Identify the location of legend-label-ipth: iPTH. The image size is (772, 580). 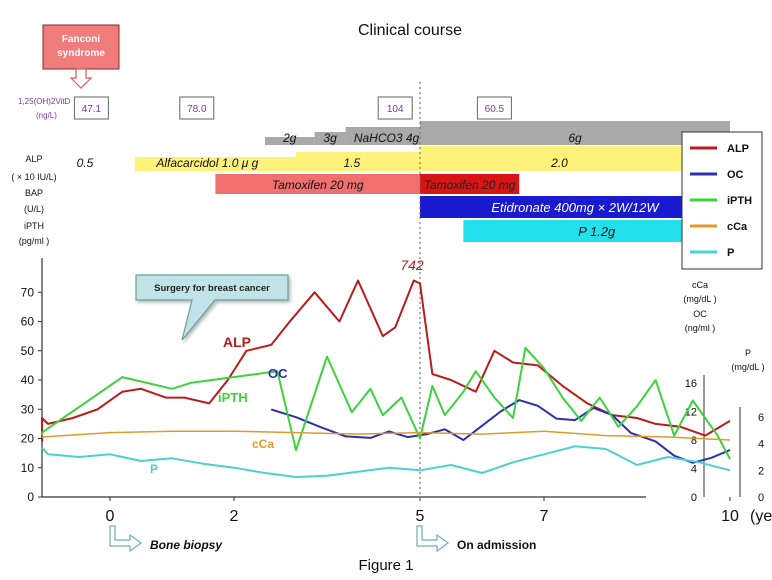
(739, 201).